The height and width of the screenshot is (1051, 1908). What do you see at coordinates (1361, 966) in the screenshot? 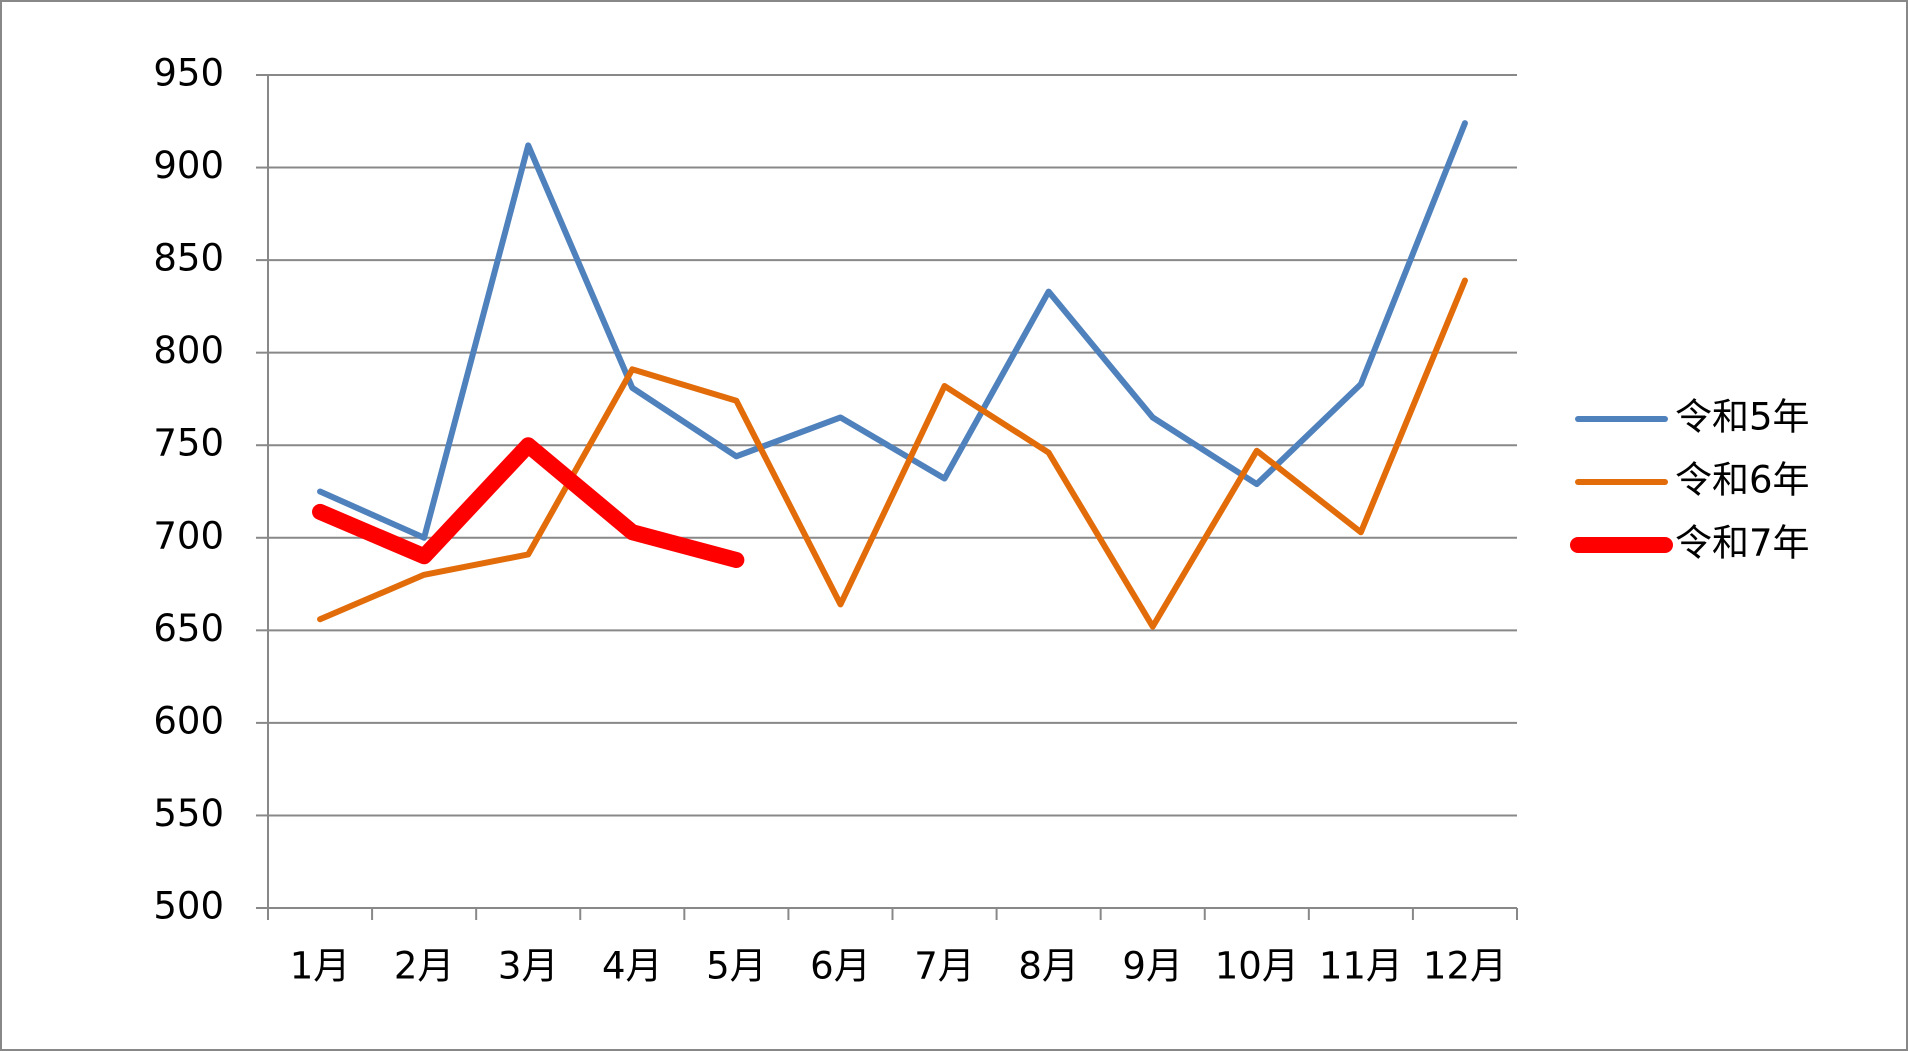
I see `x-tick-label: 11月` at bounding box center [1361, 966].